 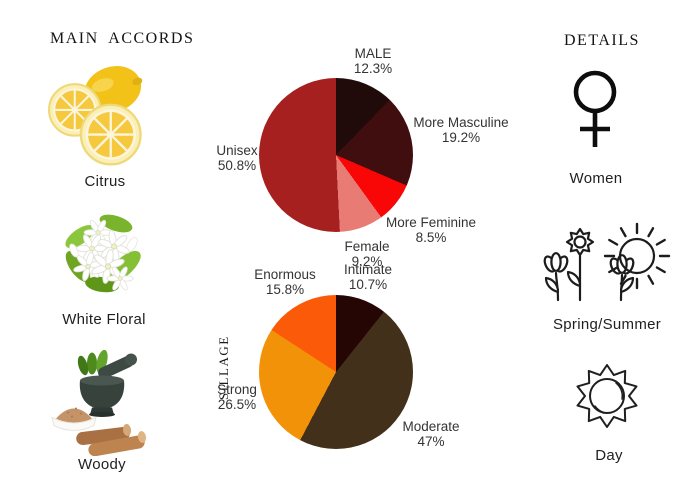 What do you see at coordinates (95, 116) in the screenshot?
I see `citrus-image` at bounding box center [95, 116].